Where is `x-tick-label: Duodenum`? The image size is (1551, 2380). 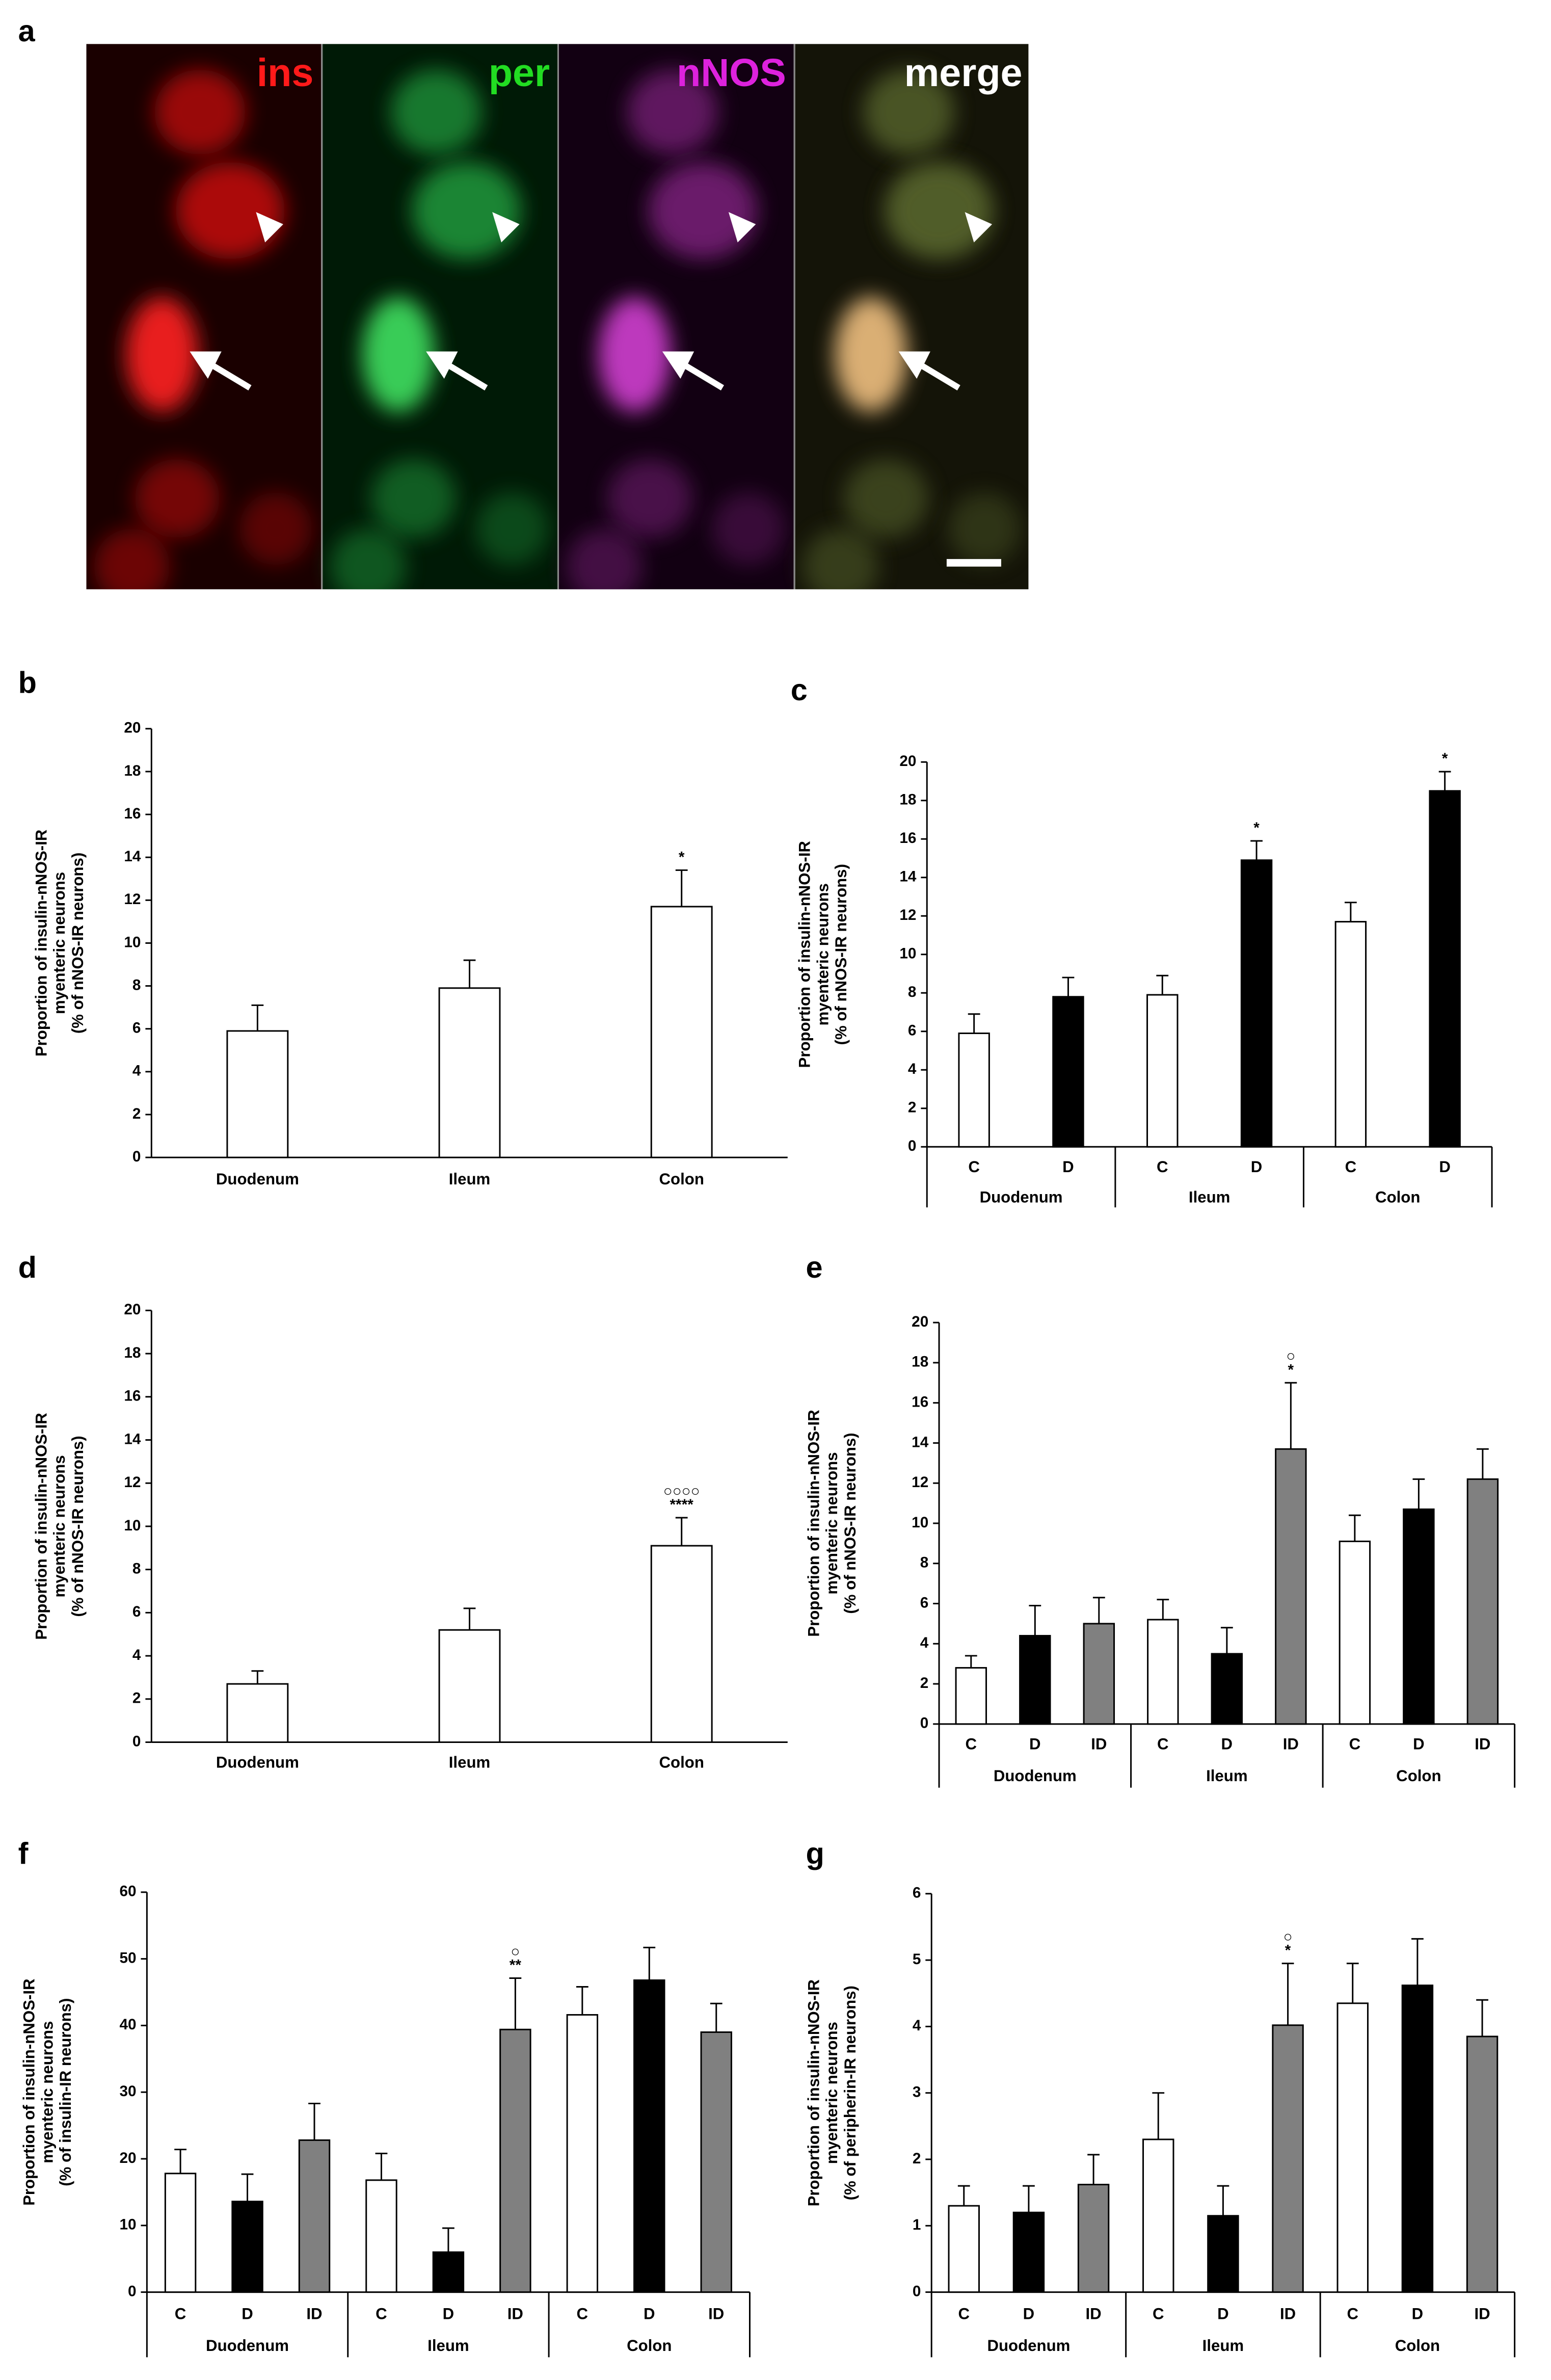
x-tick-label: Duodenum is located at coordinates (257, 1762).